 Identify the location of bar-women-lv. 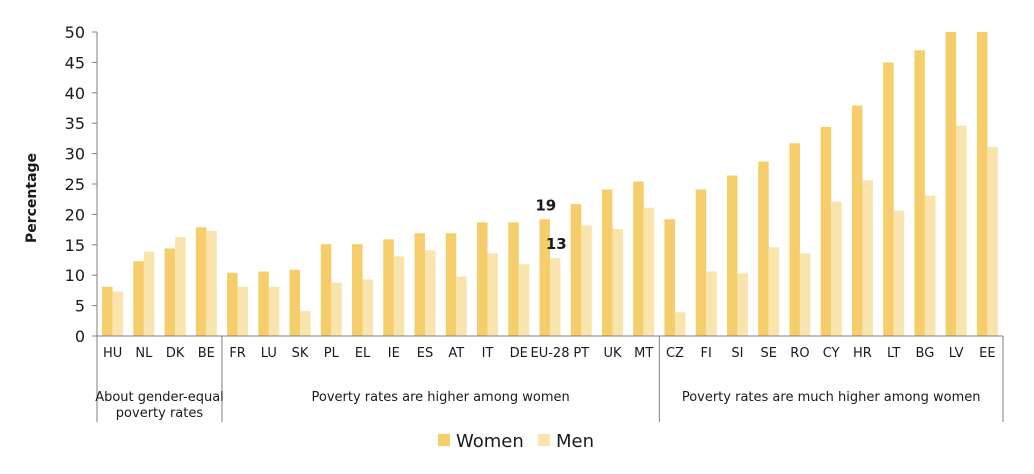
(951, 184).